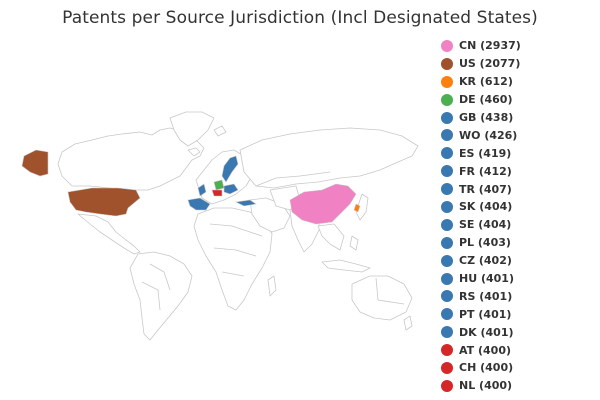 The image size is (600, 400). What do you see at coordinates (331, 237) in the screenshot?
I see `region-se-asia` at bounding box center [331, 237].